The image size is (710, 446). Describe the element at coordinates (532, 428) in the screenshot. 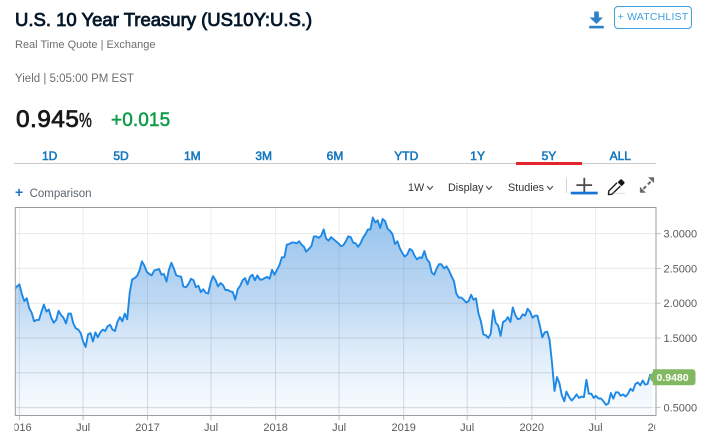

I see `svg-text: 2020` at that location.